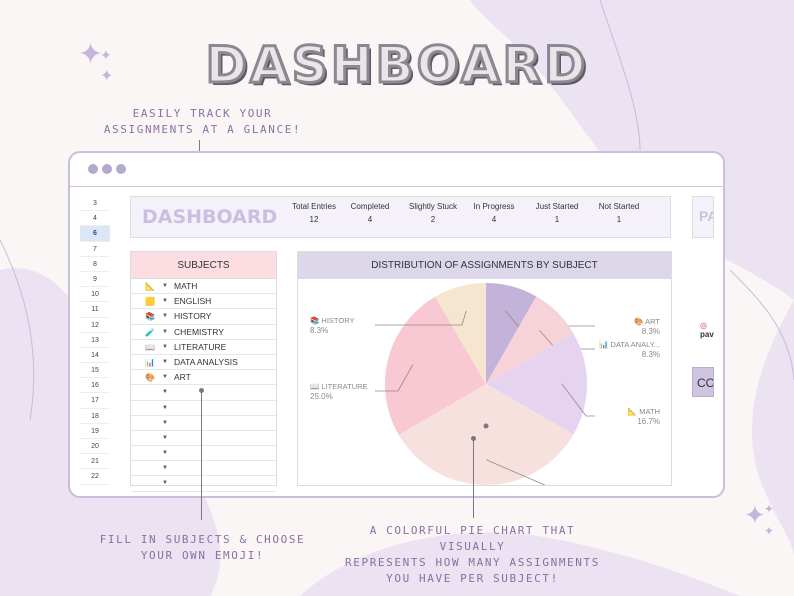 The width and height of the screenshot is (794, 596). I want to click on subject-row: 🧪 ▼ CHEMISTRY, so click(203, 332).